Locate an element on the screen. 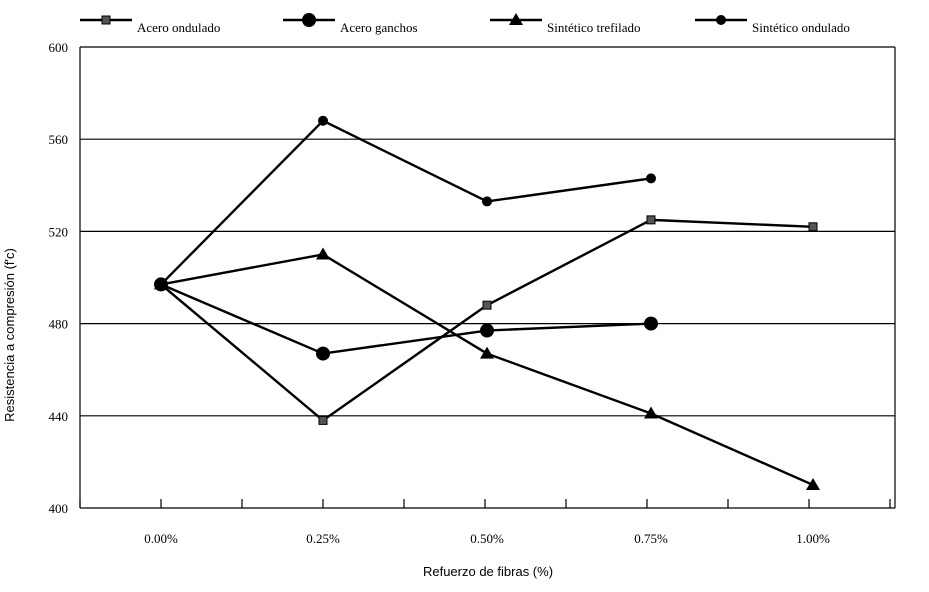 This screenshot has width=929, height=592. y-tick-label-560: 560 is located at coordinates (59, 139).